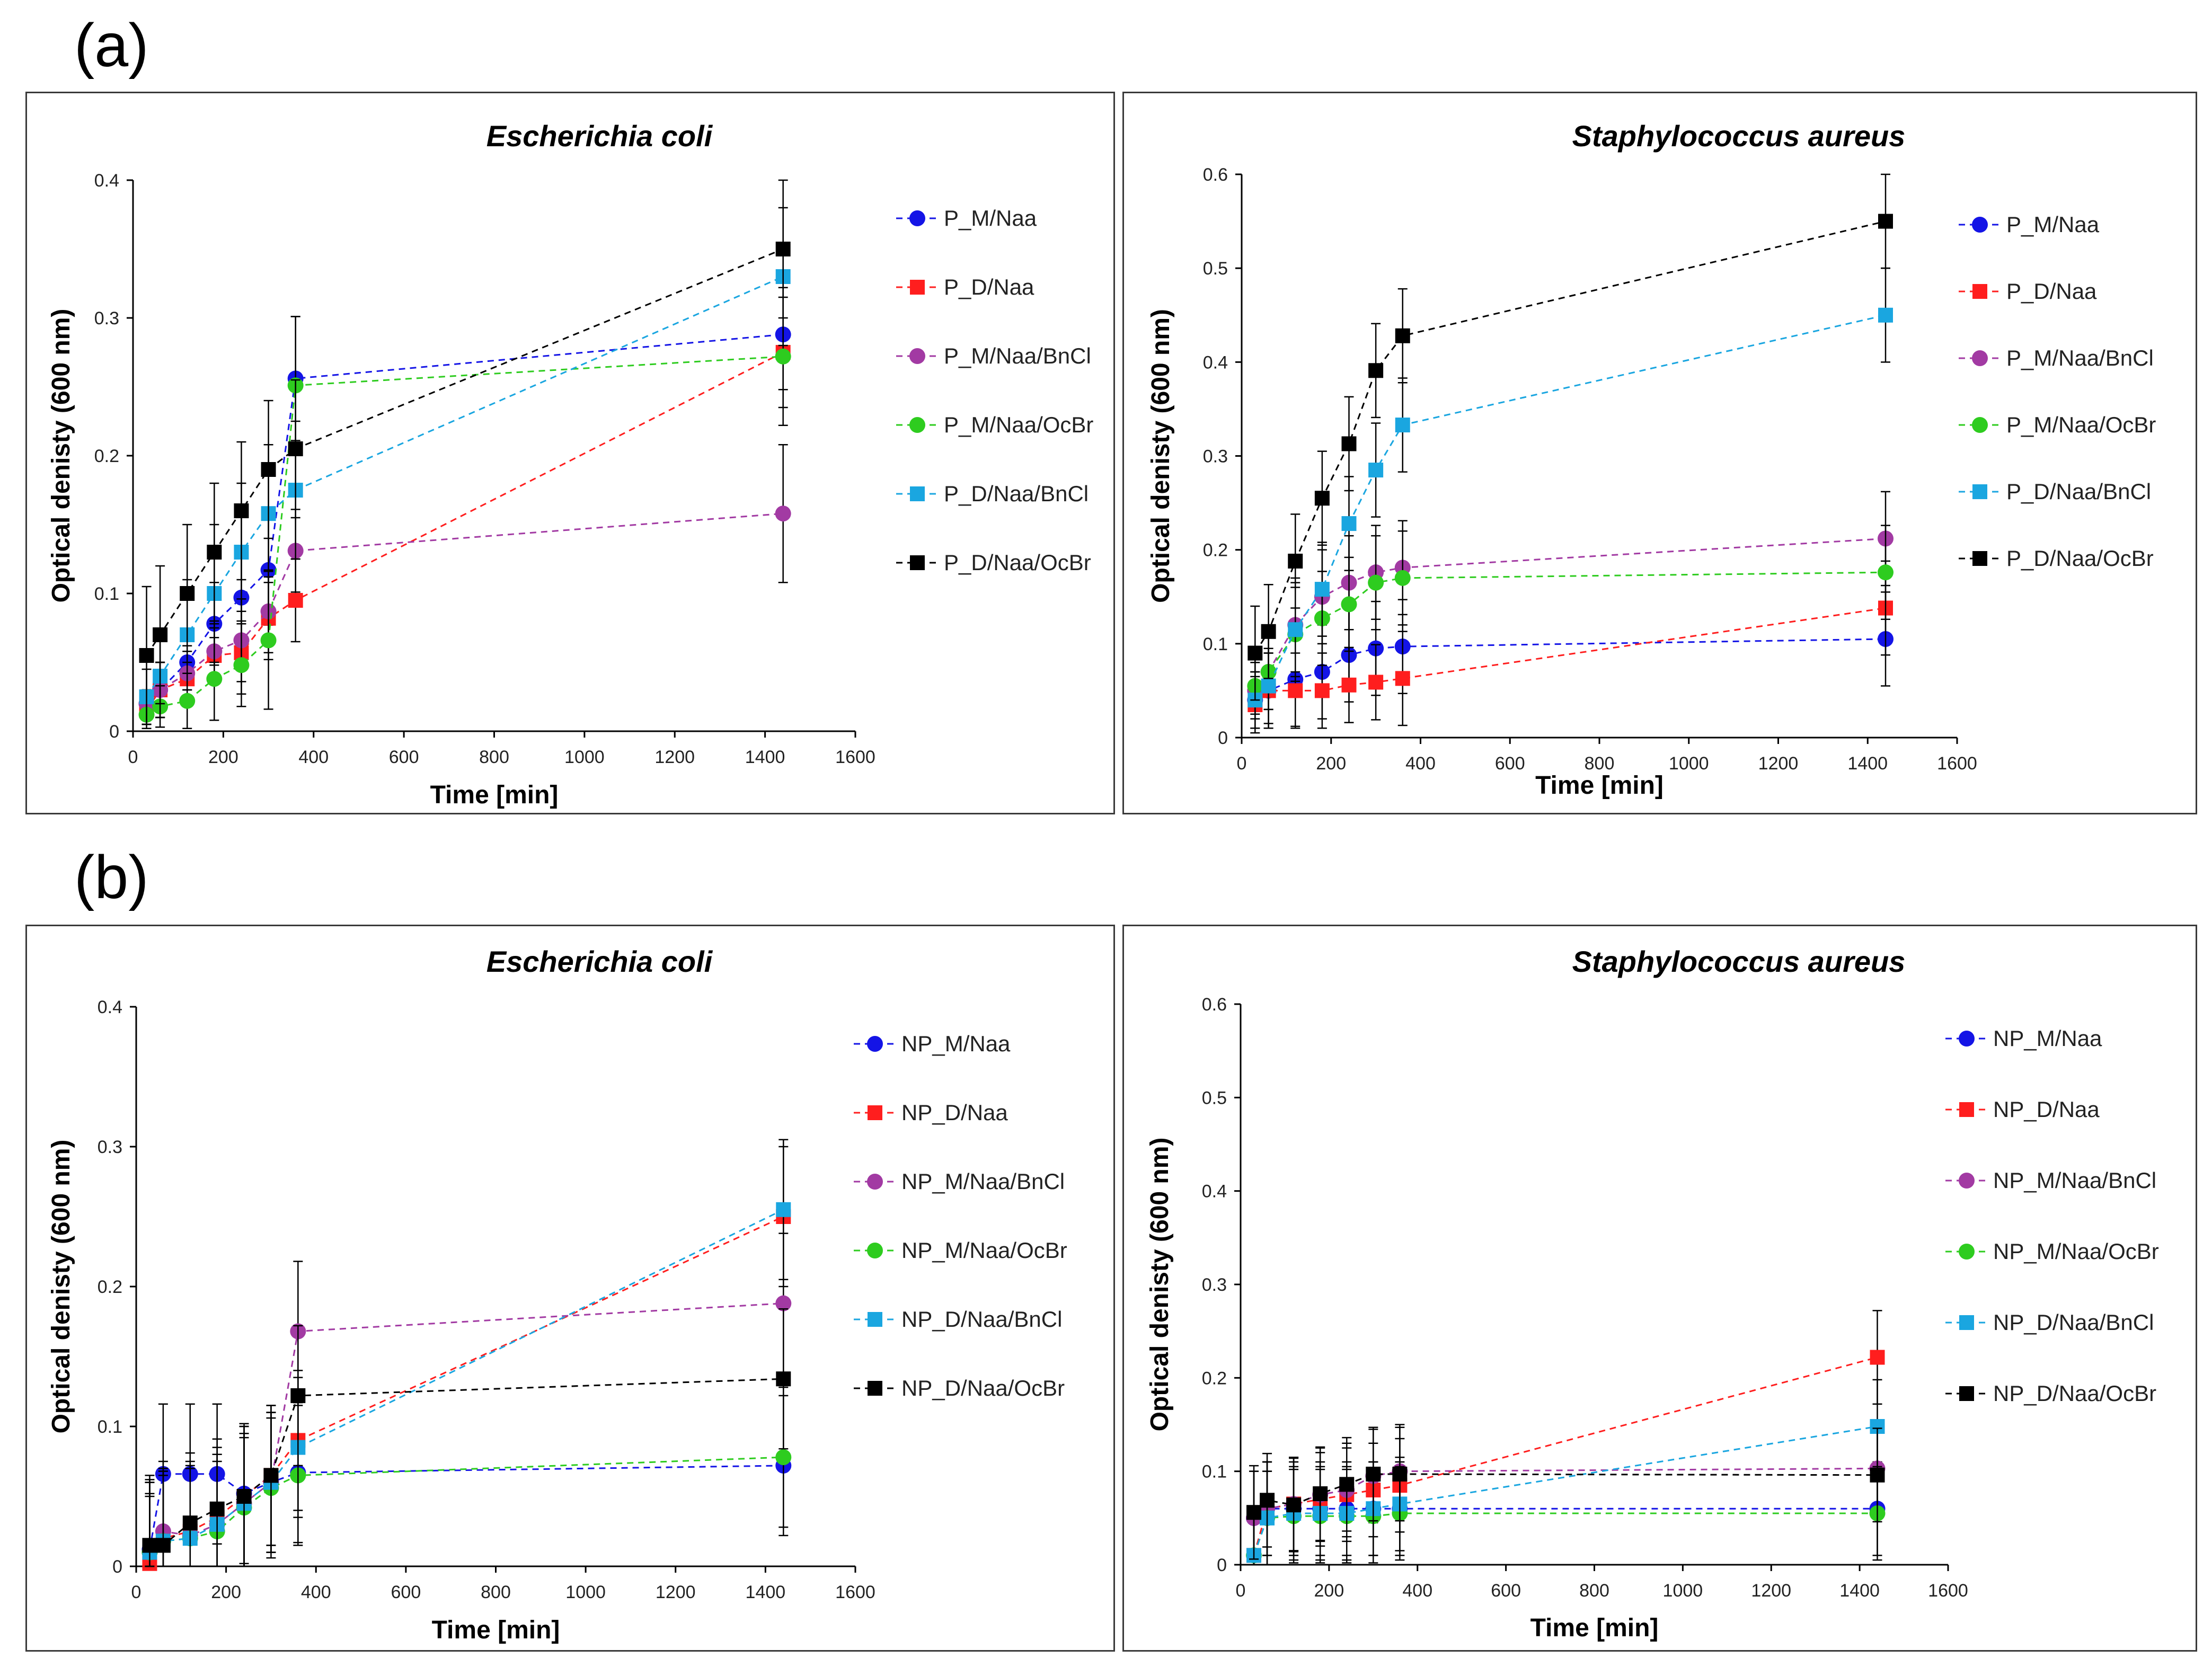 The image size is (2212, 1667). Describe the element at coordinates (1867, 763) in the screenshot. I see `chart-a-saureus-x-tick-label: 1400` at that location.